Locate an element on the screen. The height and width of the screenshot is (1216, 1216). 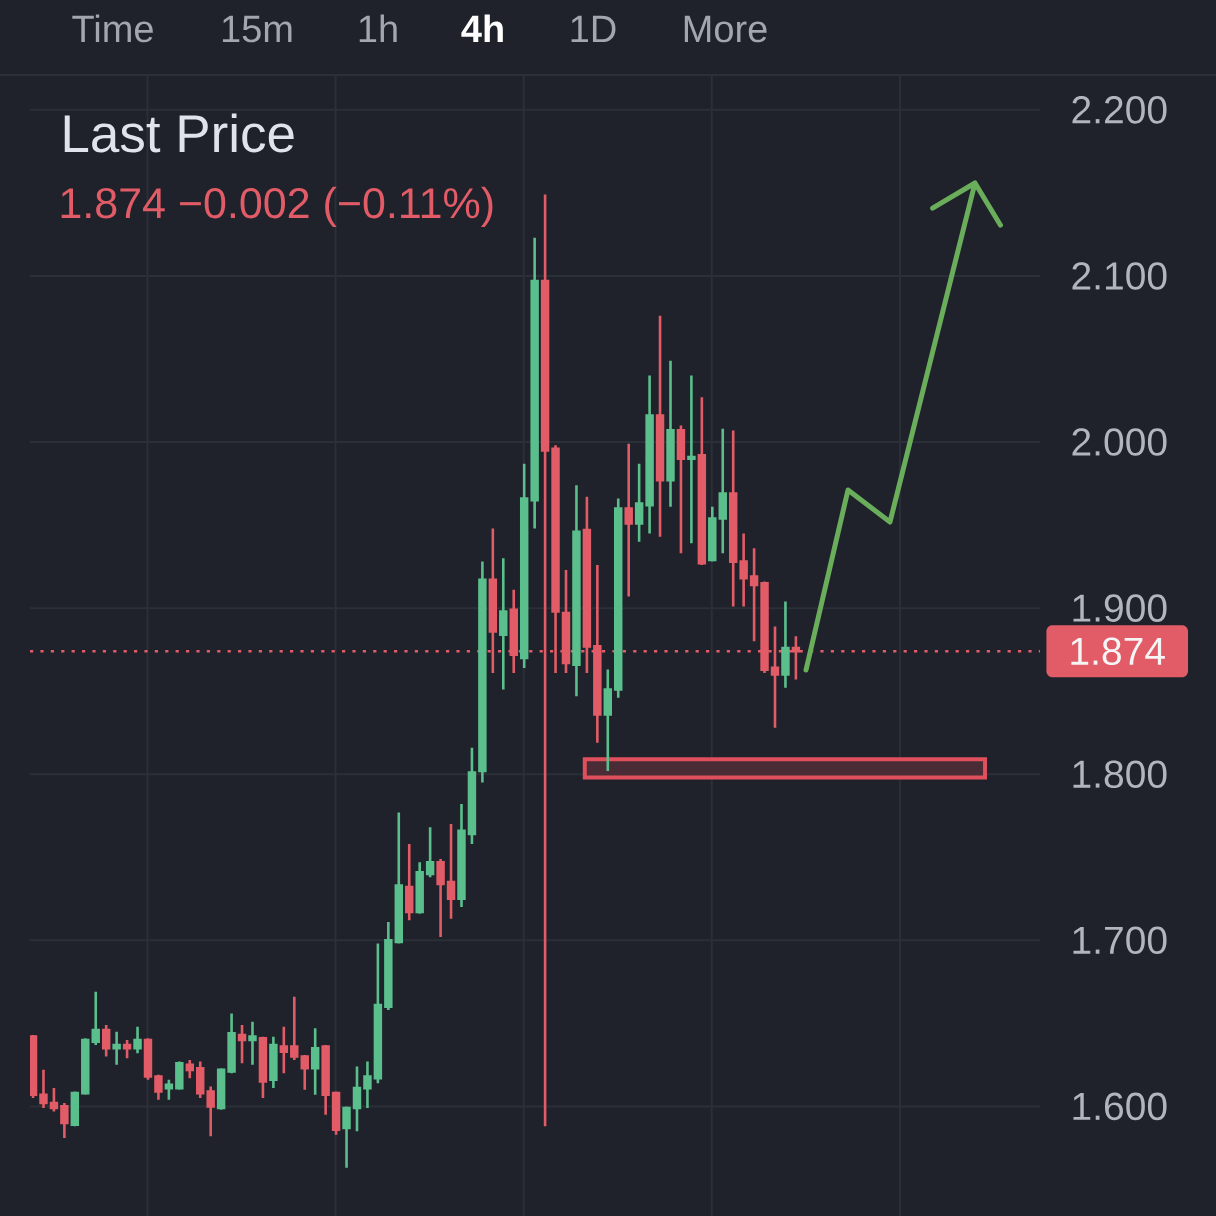
y-tick-label: 2.000 is located at coordinates (1119, 442).